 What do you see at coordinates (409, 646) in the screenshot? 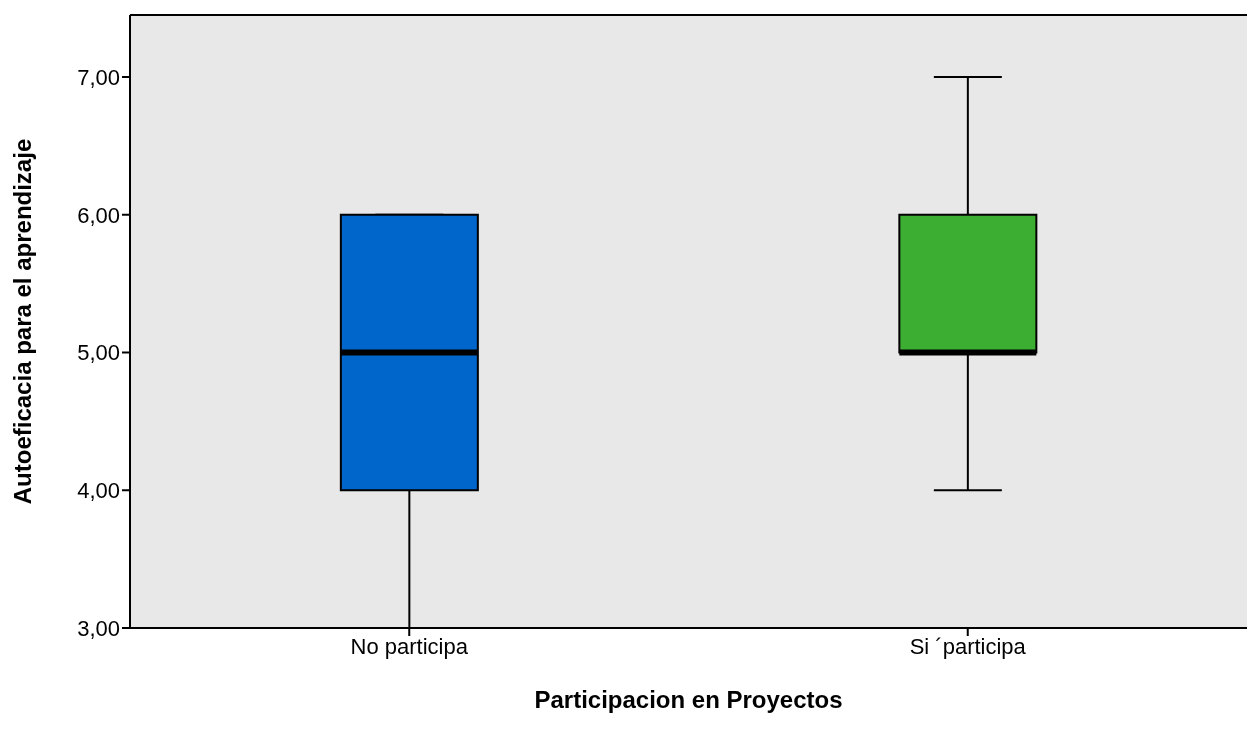
I see `x-tick-label: No participa` at bounding box center [409, 646].